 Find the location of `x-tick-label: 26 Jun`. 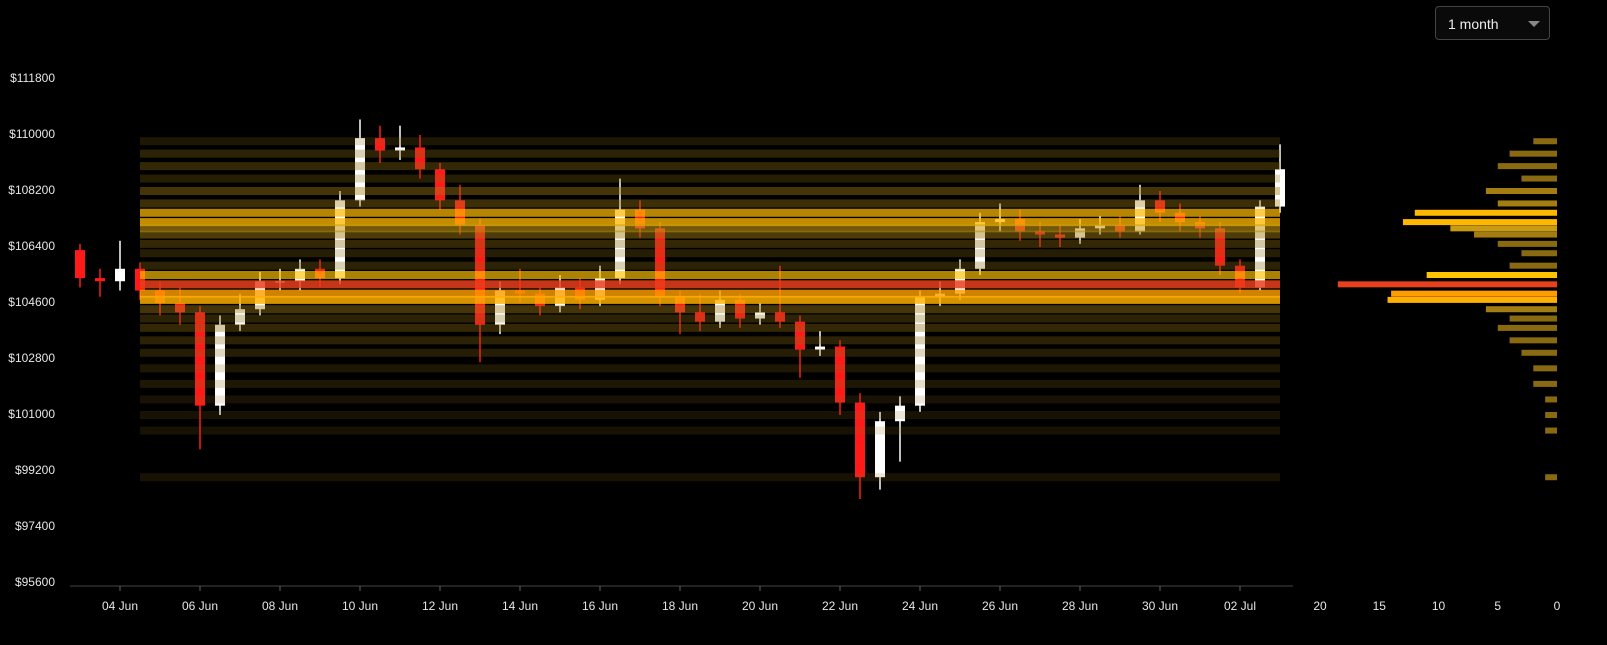

x-tick-label: 26 Jun is located at coordinates (1000, 606).